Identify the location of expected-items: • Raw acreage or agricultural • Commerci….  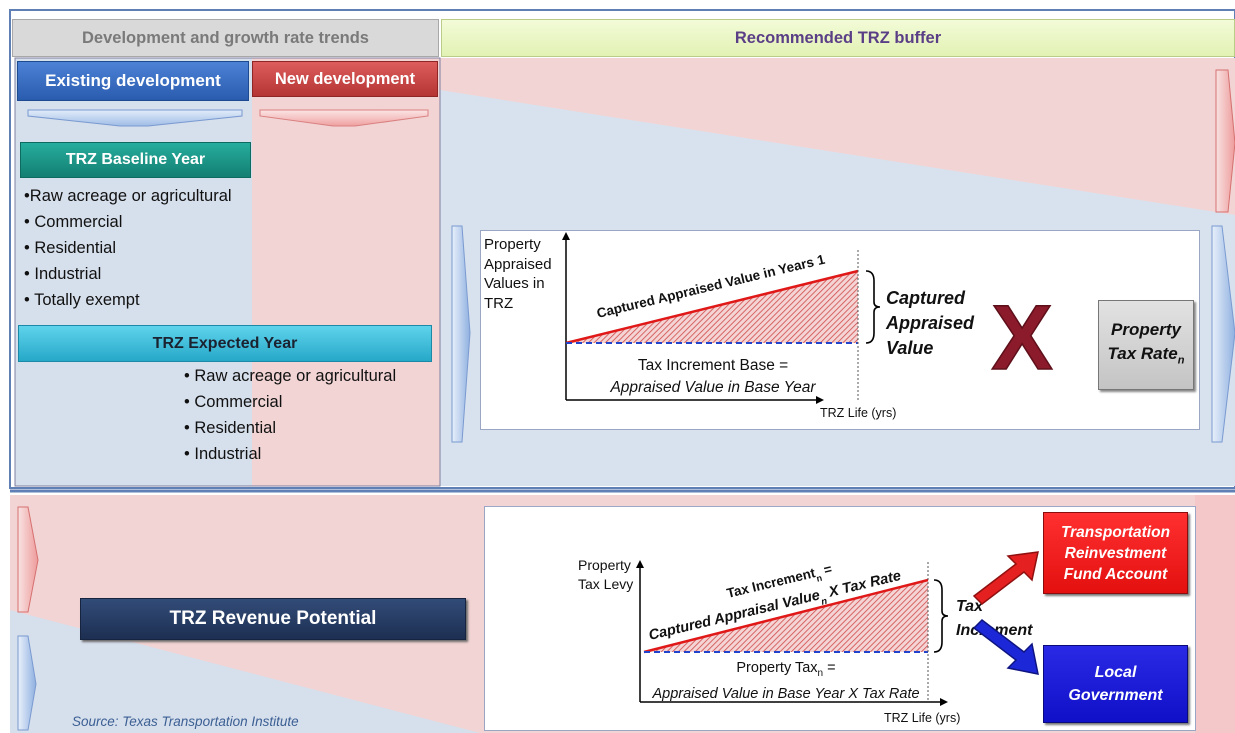
(290, 415).